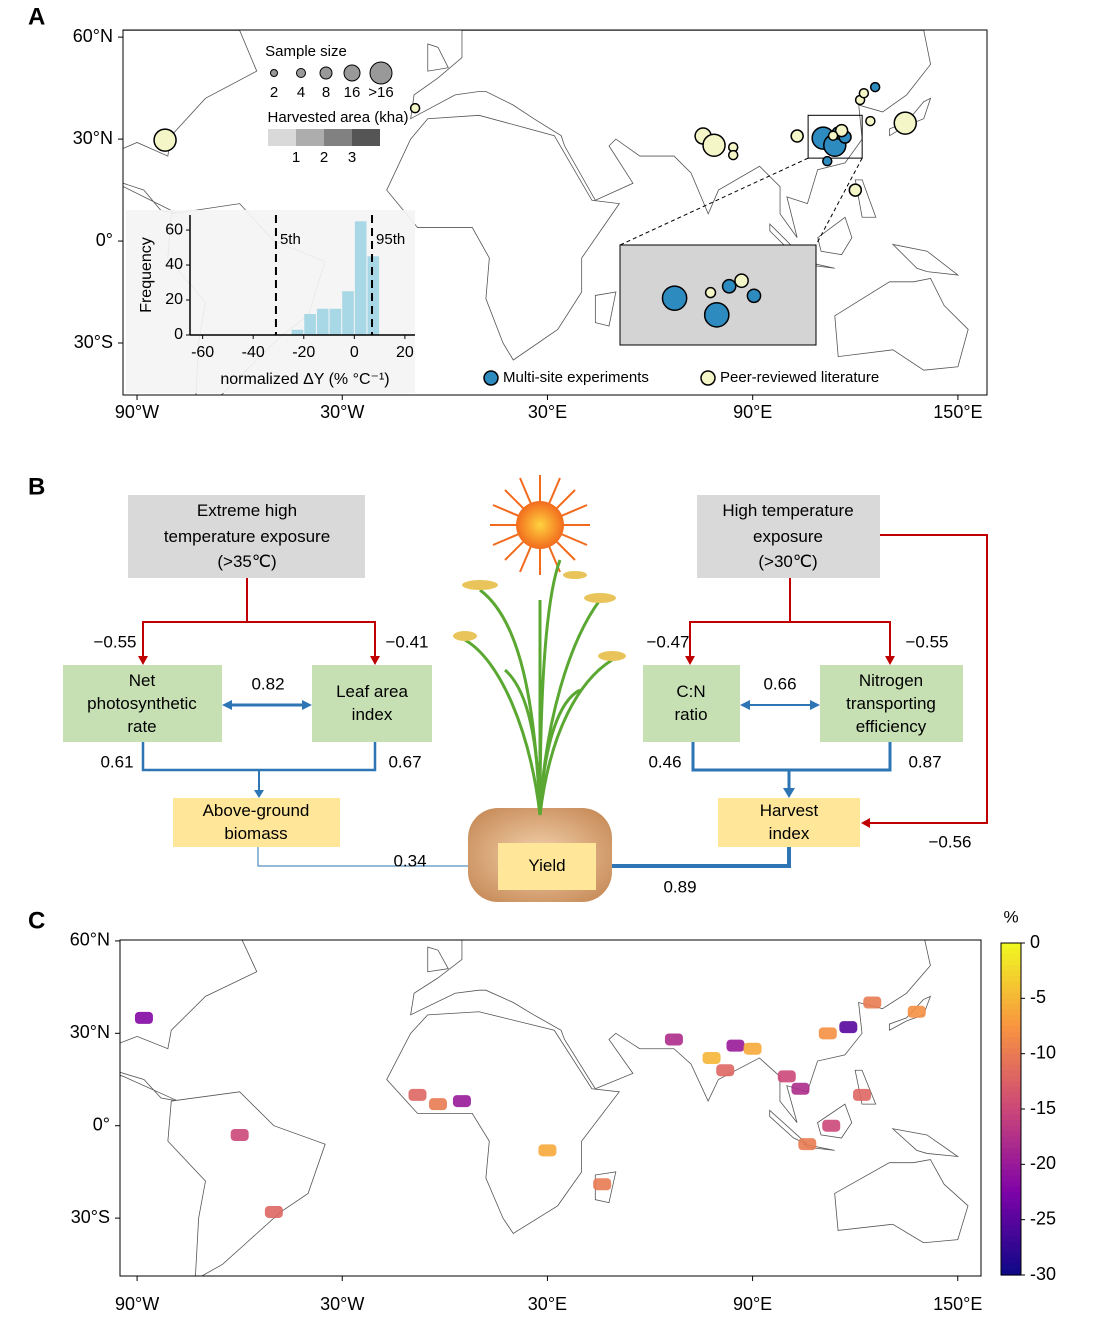 This screenshot has width=1102, height=1336. I want to click on percentile-label: 5th, so click(290, 239).